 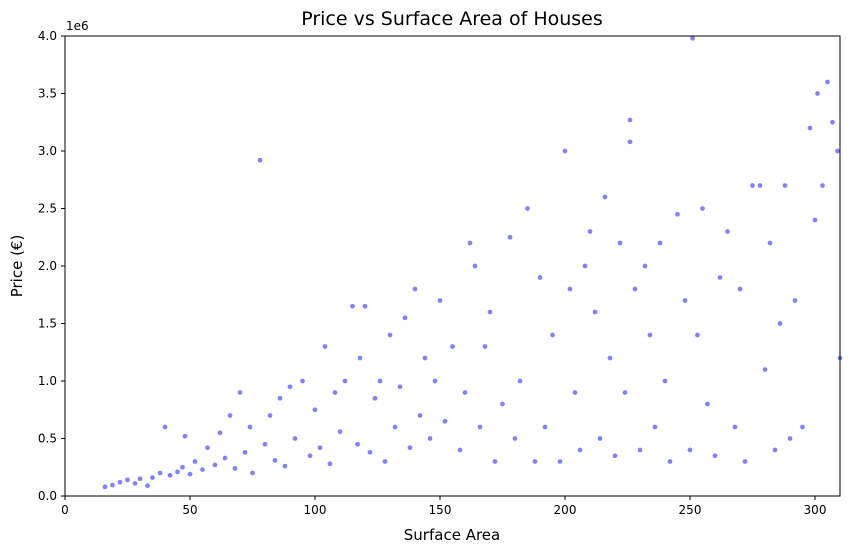 I want to click on y-axis-label: Price (€), so click(x=17, y=266).